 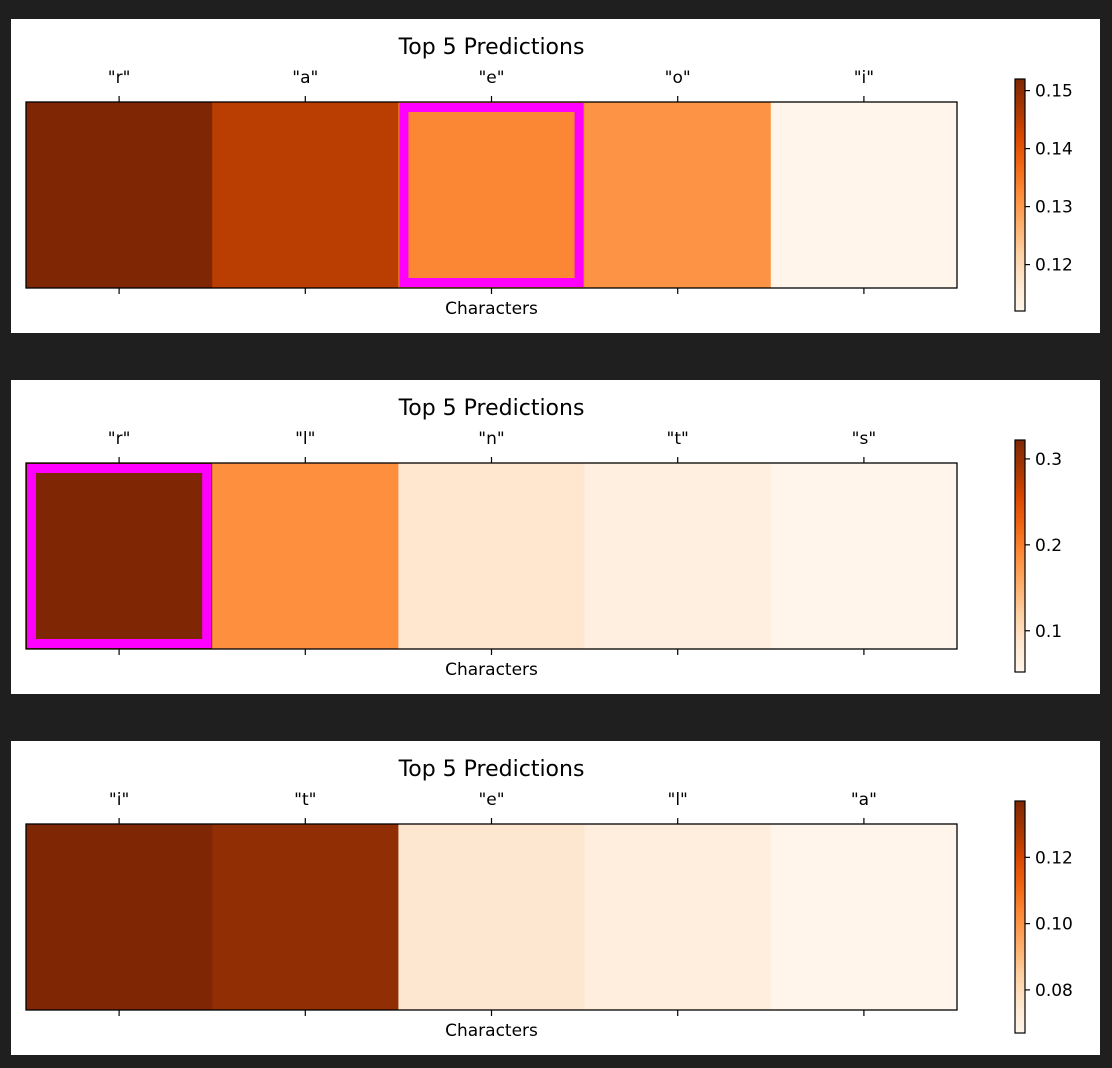 What do you see at coordinates (491, 439) in the screenshot?
I see `tick-label: "n"` at bounding box center [491, 439].